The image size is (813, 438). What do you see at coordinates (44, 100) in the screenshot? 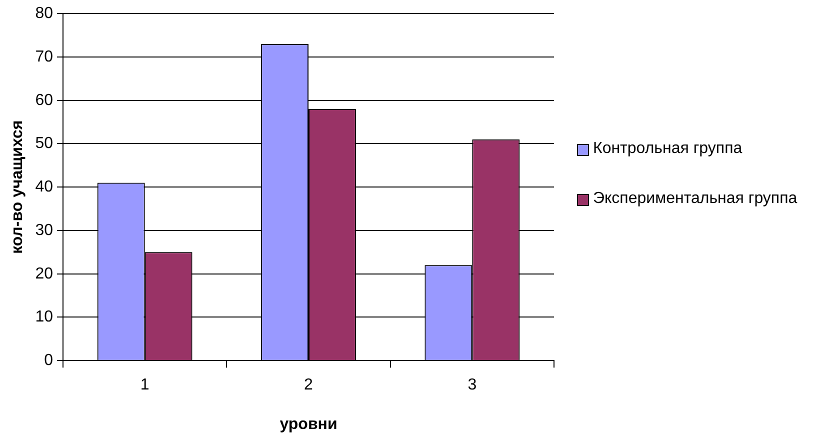
I see `y-tick-label: 60` at bounding box center [44, 100].